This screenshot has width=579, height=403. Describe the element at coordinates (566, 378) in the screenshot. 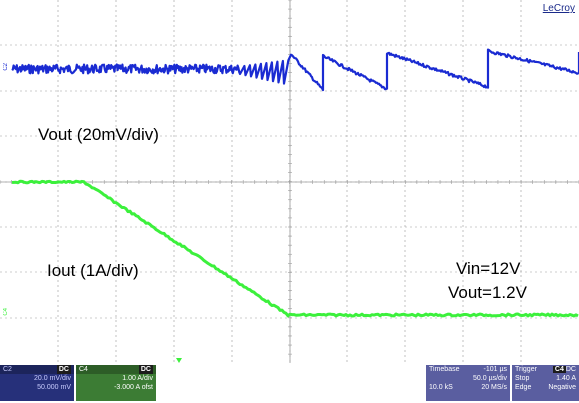

I see `trigger-level: 1.40 A` at that location.